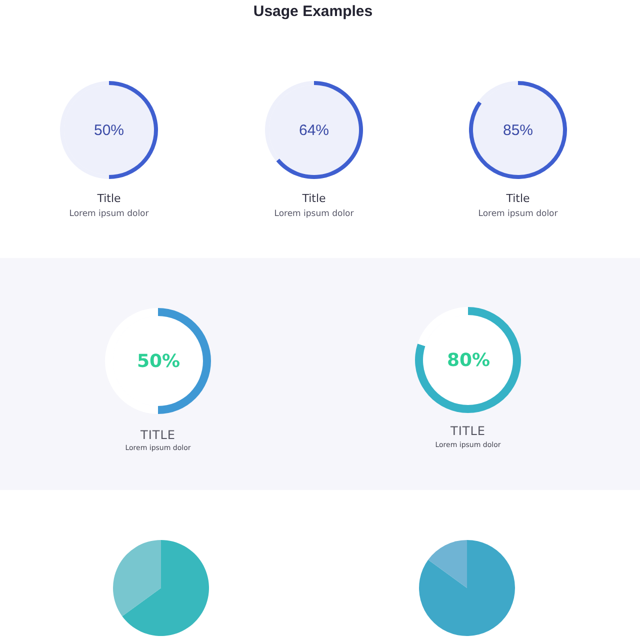 This screenshot has height=640, width=640. What do you see at coordinates (314, 130) in the screenshot?
I see `text: 64%` at bounding box center [314, 130].